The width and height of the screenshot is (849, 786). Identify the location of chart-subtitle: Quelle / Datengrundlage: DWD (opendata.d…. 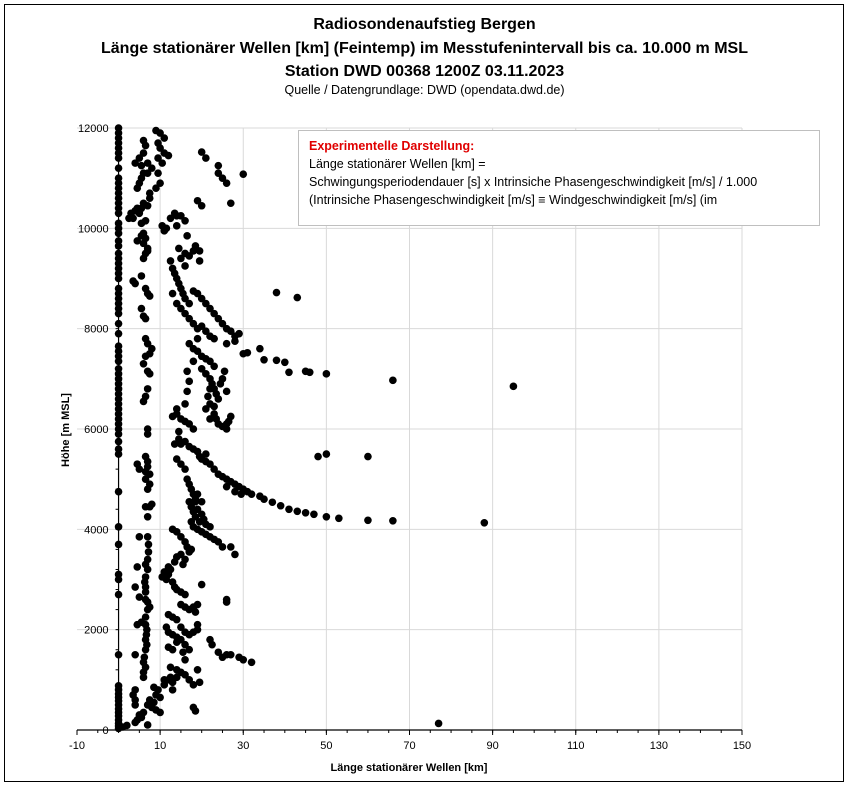
(424, 90).